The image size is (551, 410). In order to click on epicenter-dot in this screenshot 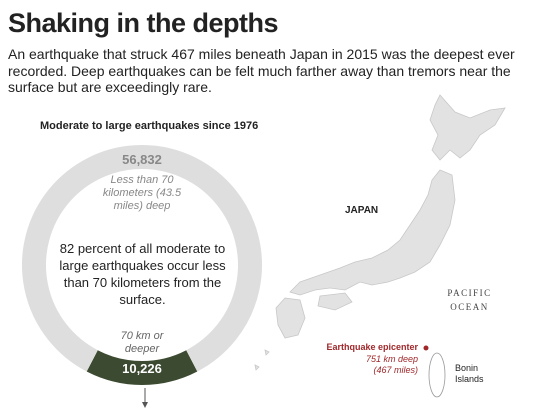, I will do `click(426, 348)`.